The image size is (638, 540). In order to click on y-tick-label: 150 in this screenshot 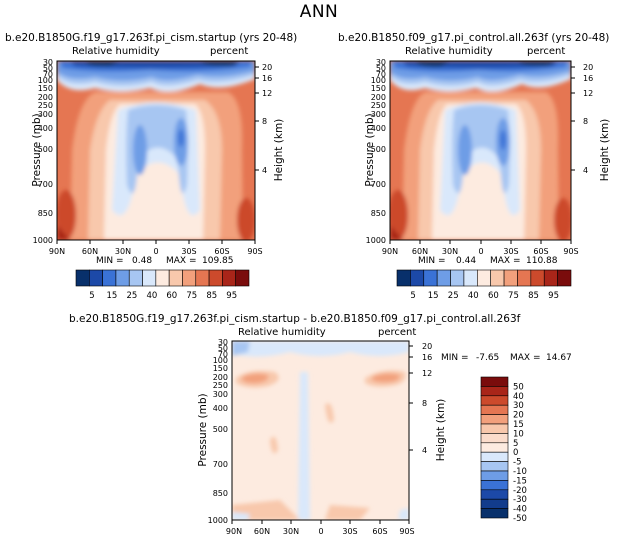, I will do `click(220, 368)`.